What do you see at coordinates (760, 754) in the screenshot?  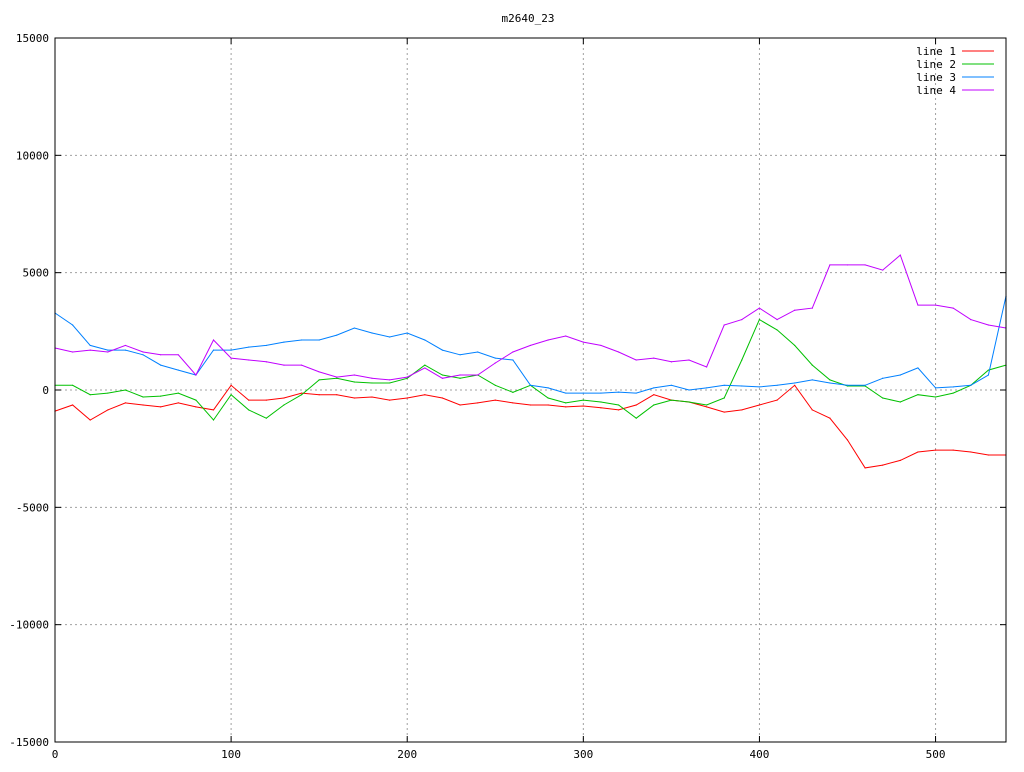 I see `x-tick-label: 400` at bounding box center [760, 754].